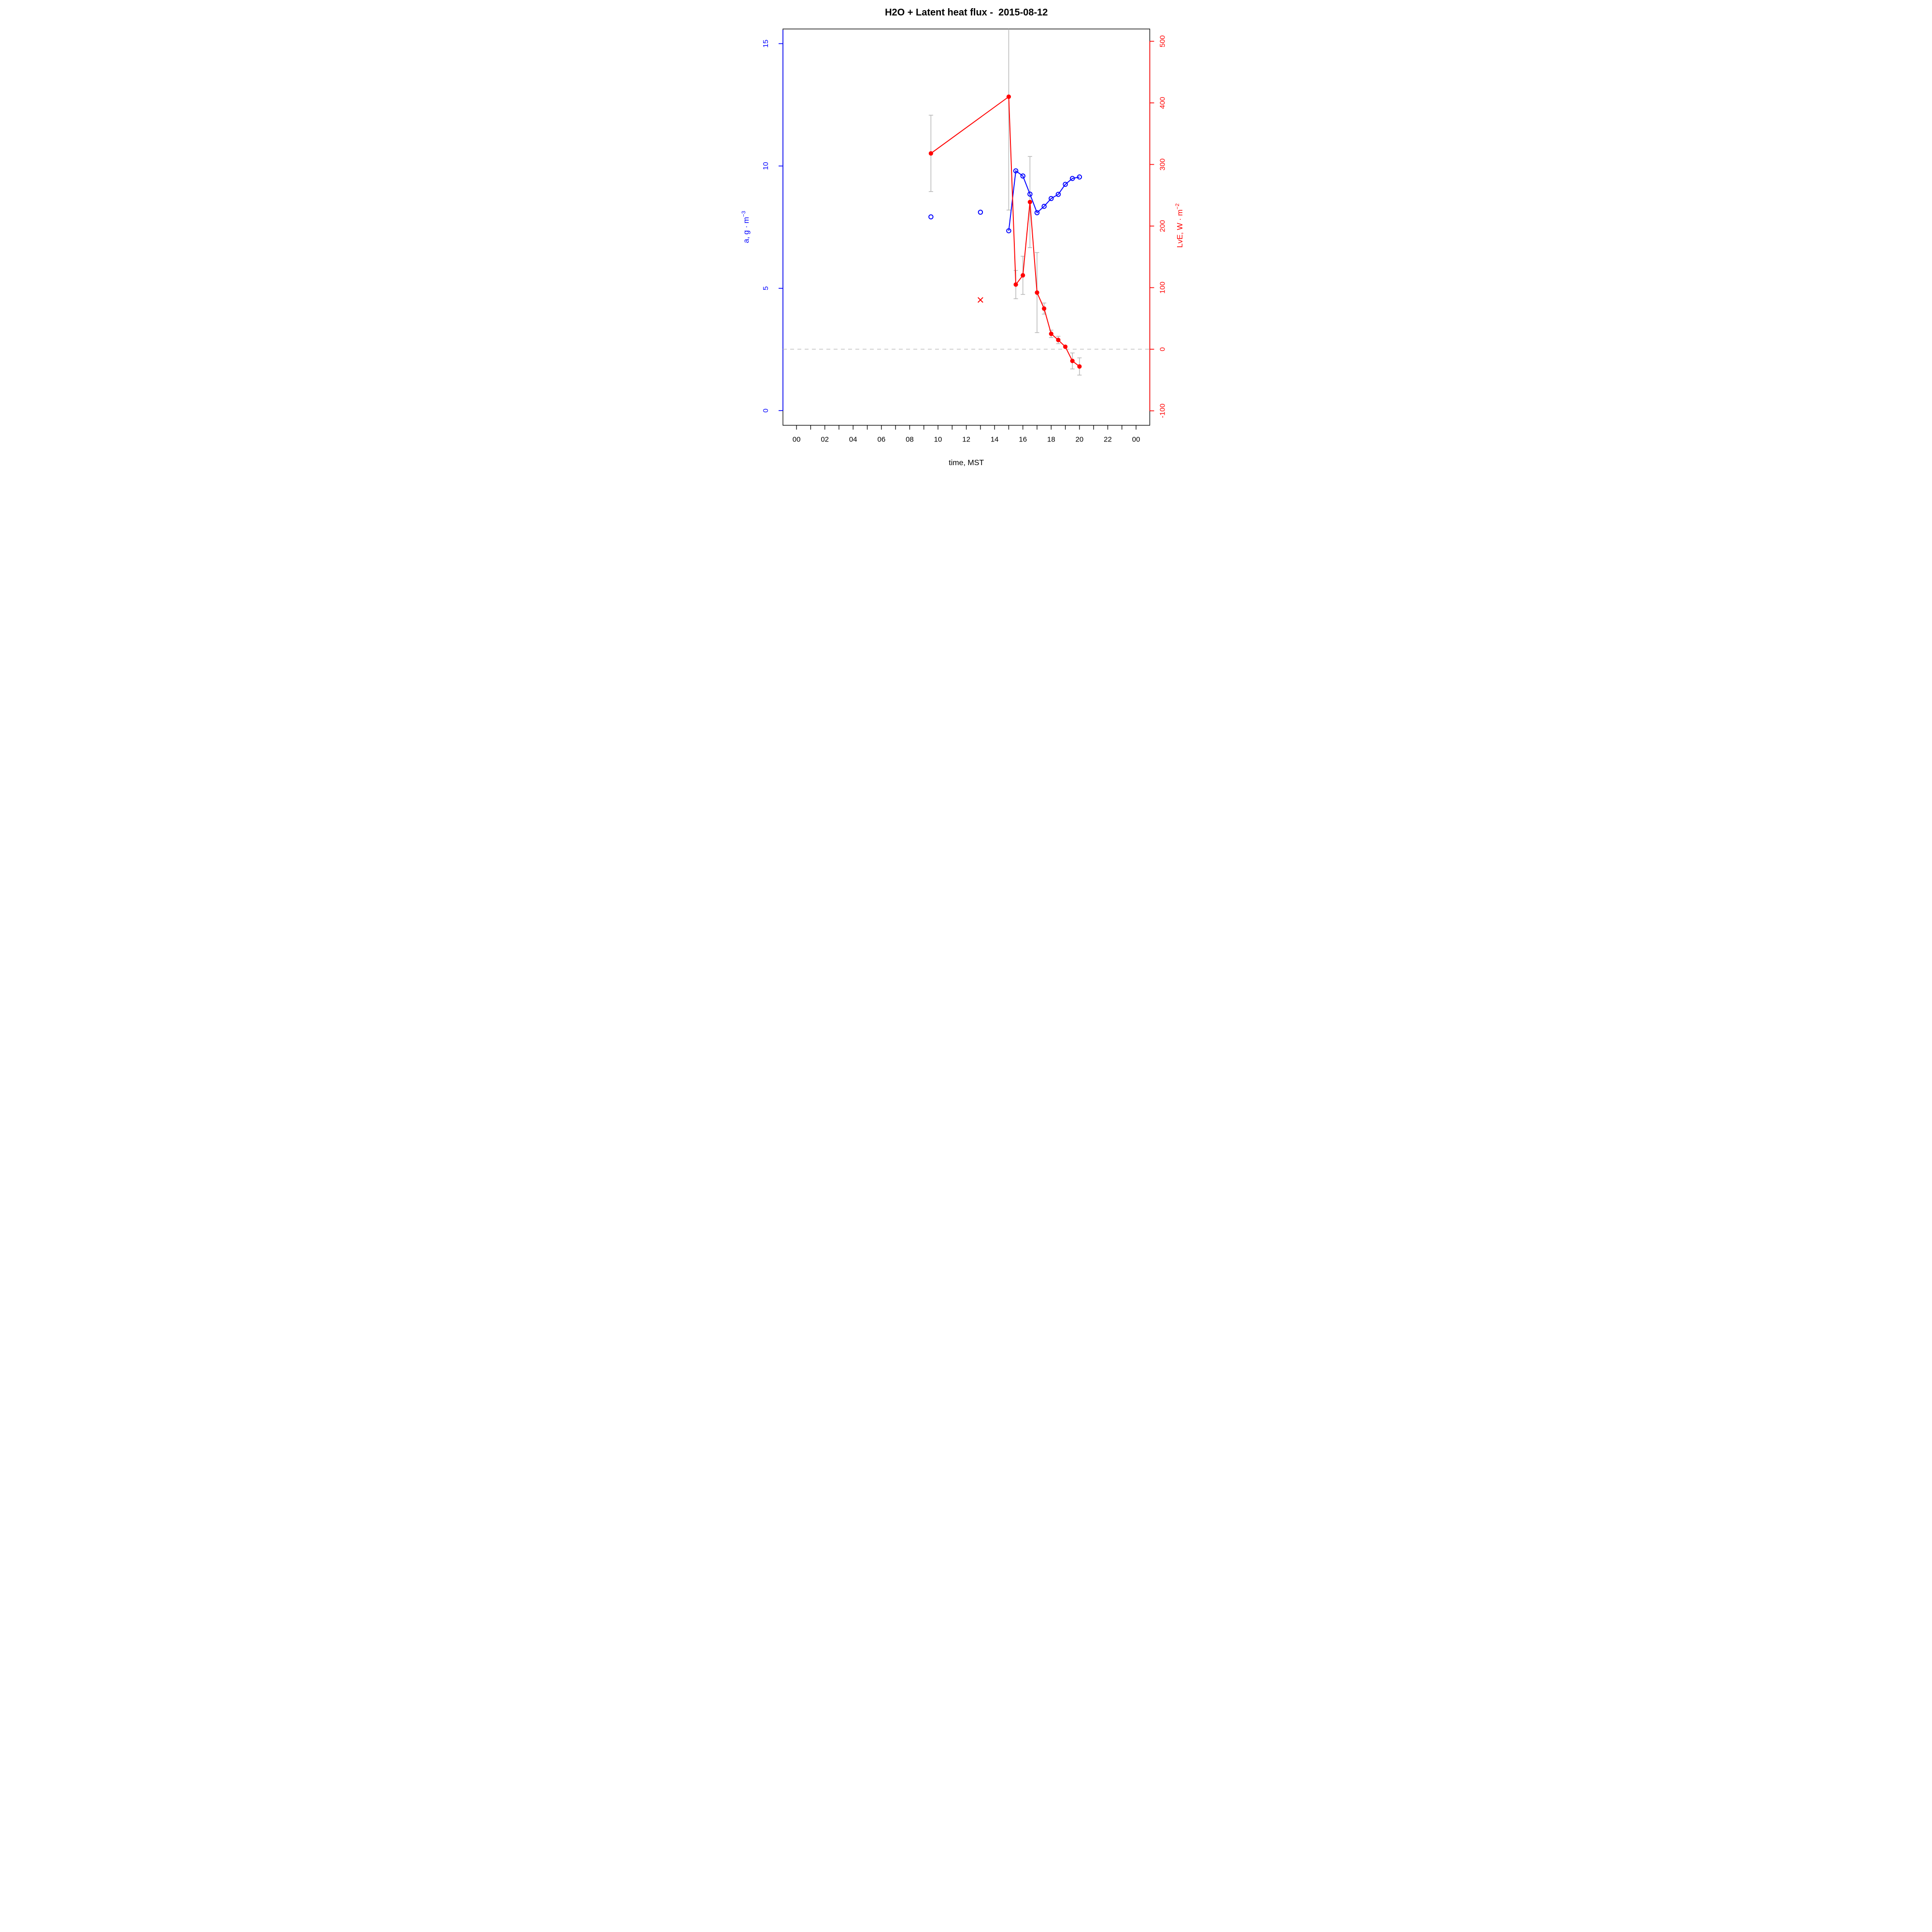  I want to click on x-axis-tick-label: 20, so click(1080, 440).